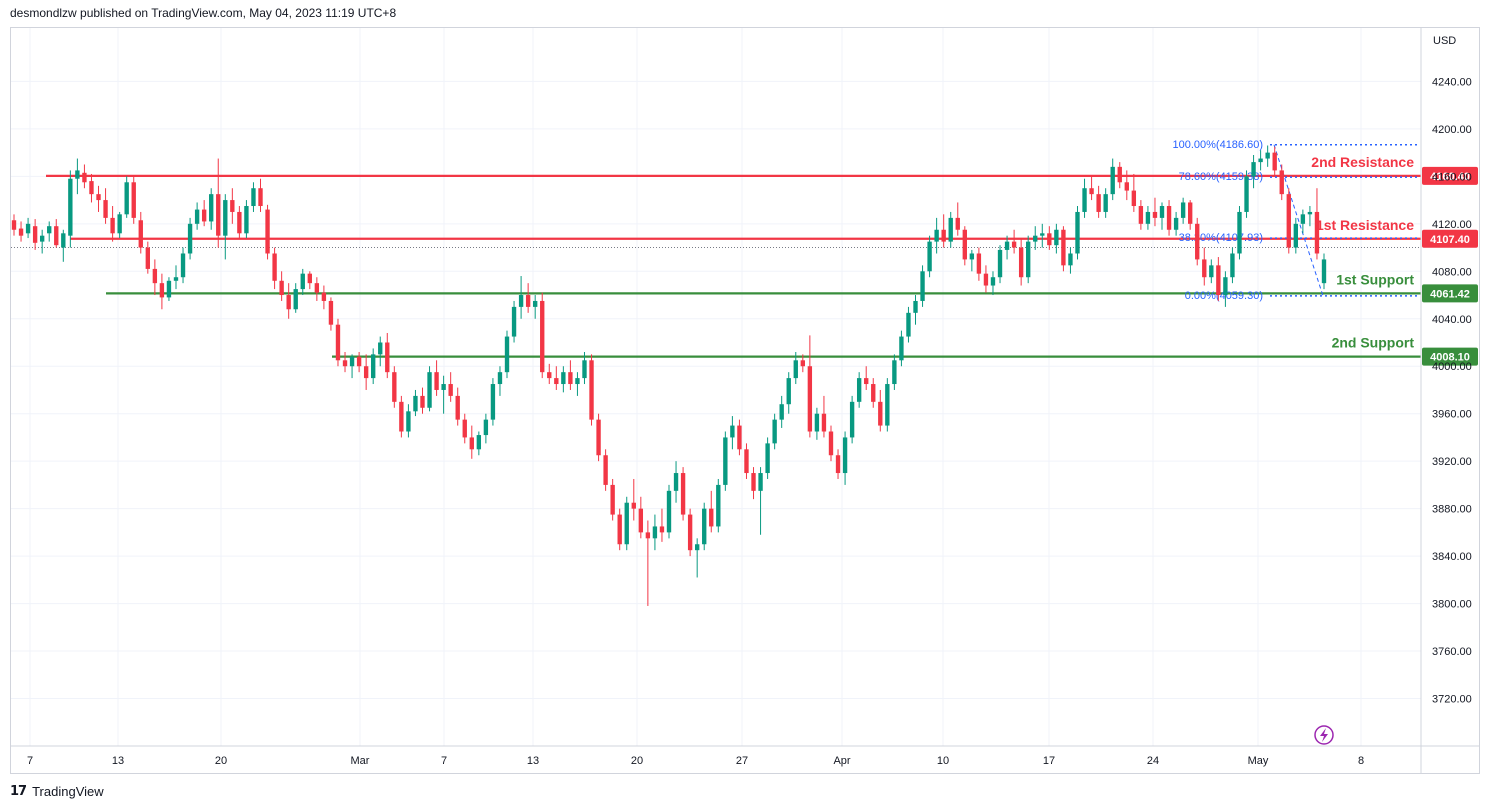 The image size is (1492, 810). I want to click on level-price-text: 4061.42, so click(1450, 294).